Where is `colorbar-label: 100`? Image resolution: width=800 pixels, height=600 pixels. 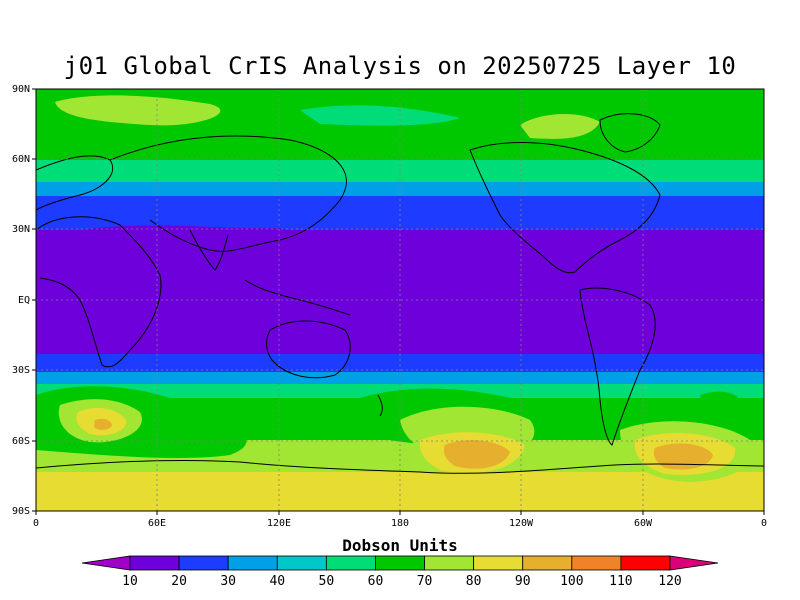
colorbar-label: 100 is located at coordinates (571, 581).